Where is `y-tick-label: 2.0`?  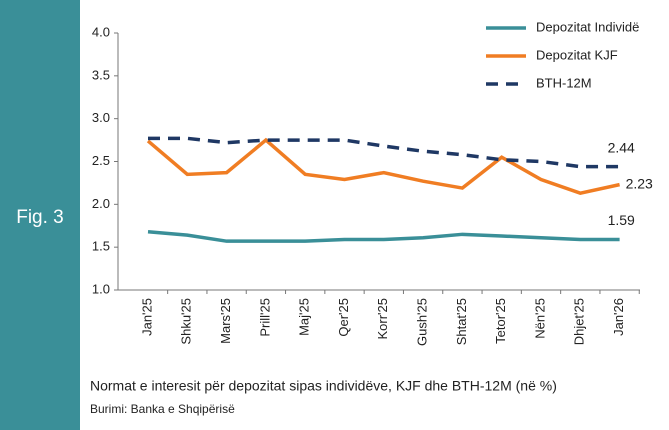 y-tick-label: 2.0 is located at coordinates (101, 203).